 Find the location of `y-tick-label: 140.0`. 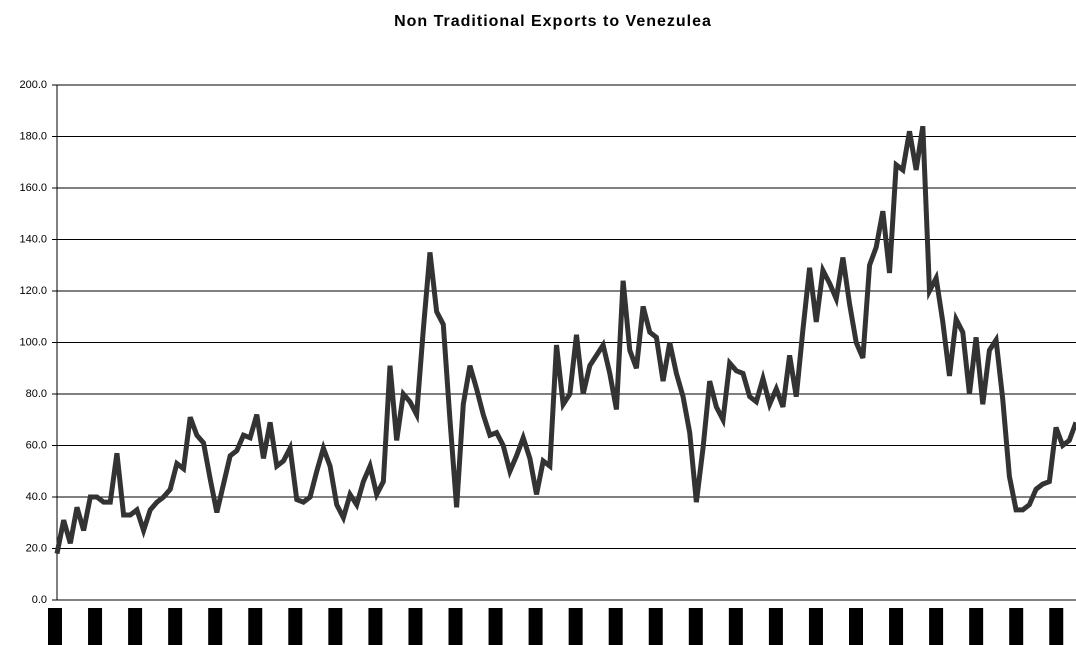

y-tick-label: 140.0 is located at coordinates (33, 239).